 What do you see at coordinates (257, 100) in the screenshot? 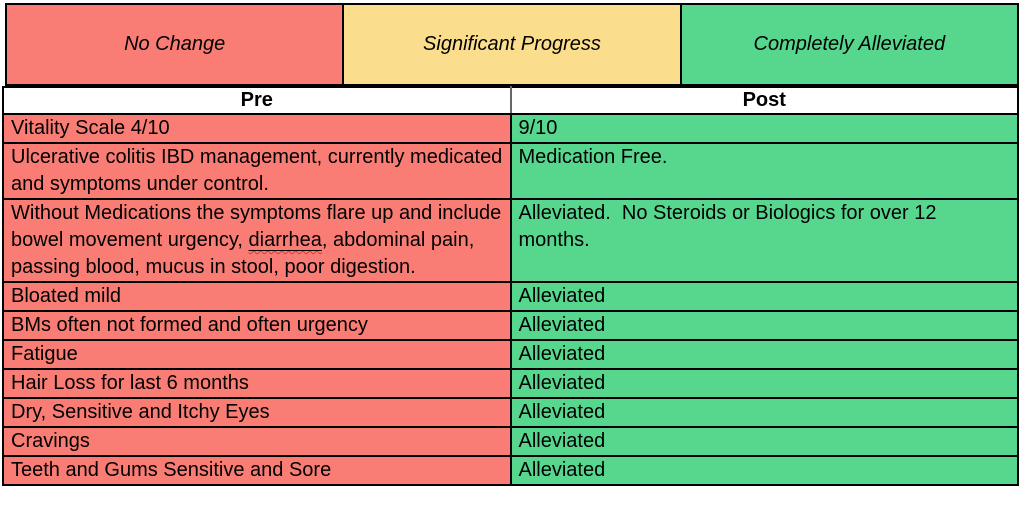
I see `pre-column-header: Pre` at bounding box center [257, 100].